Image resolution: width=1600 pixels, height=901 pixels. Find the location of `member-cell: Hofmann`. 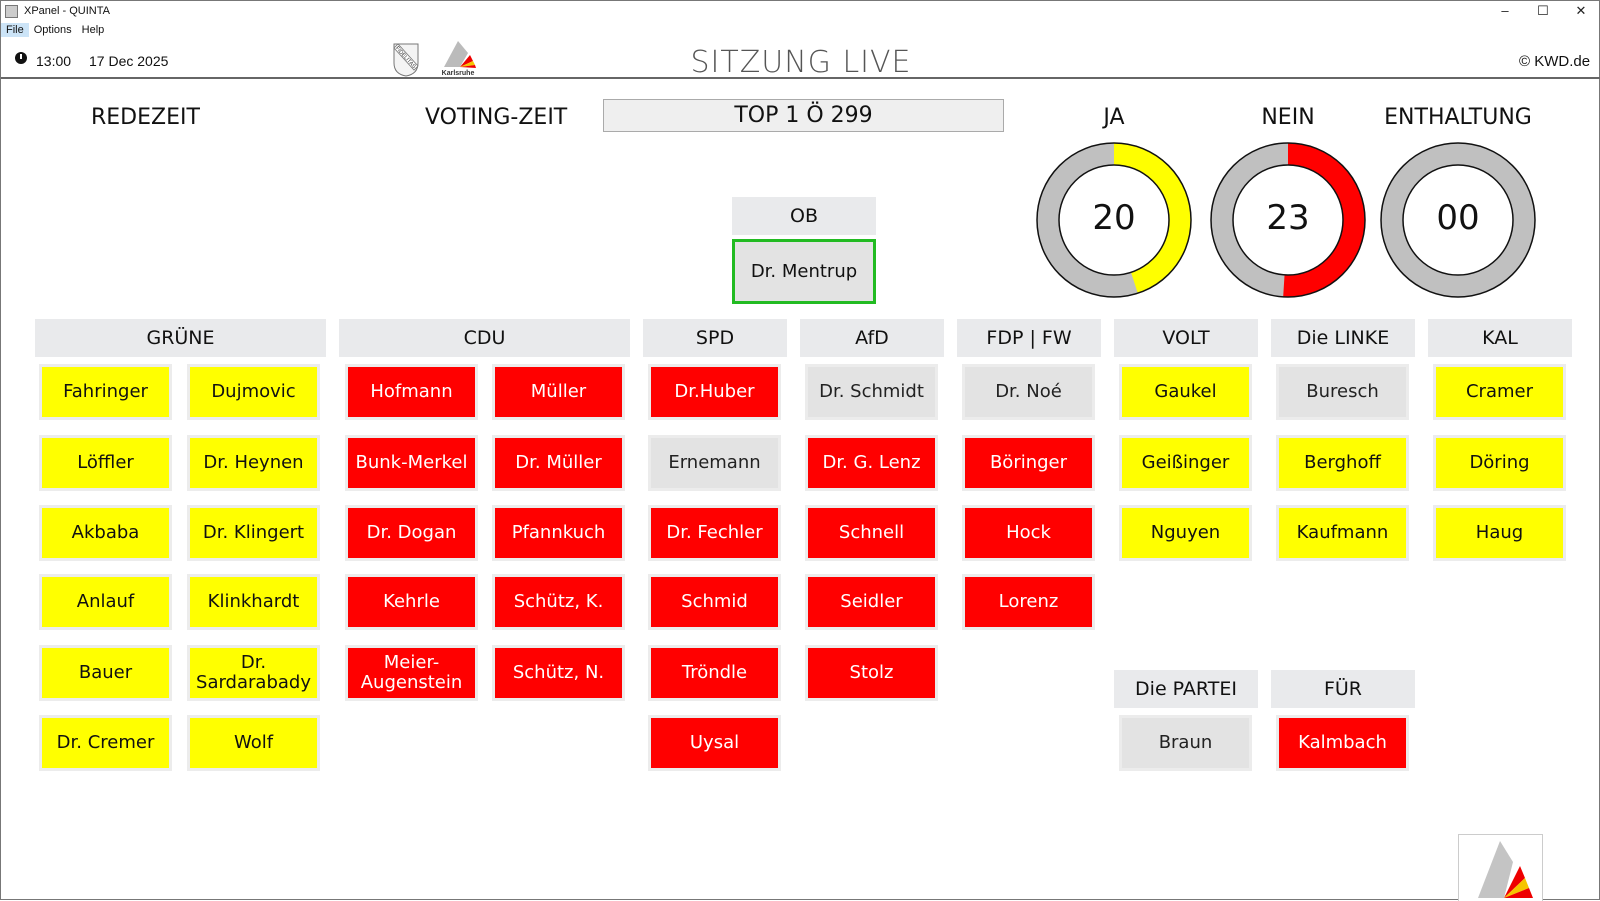

member-cell: Hofmann is located at coordinates (411, 392).